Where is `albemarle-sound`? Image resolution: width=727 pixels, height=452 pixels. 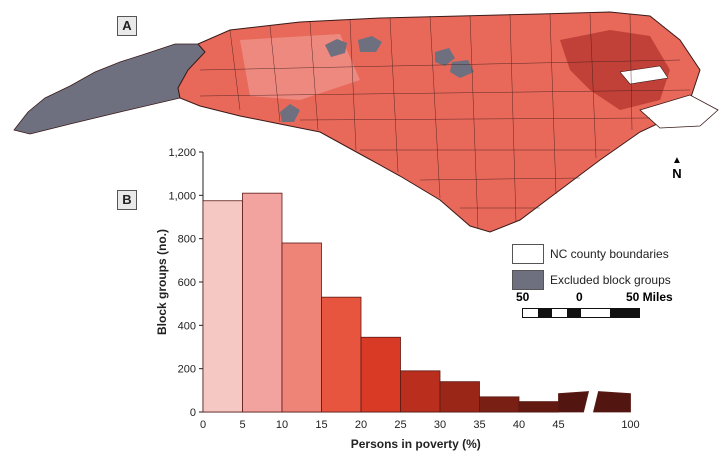 albemarle-sound is located at coordinates (644, 75).